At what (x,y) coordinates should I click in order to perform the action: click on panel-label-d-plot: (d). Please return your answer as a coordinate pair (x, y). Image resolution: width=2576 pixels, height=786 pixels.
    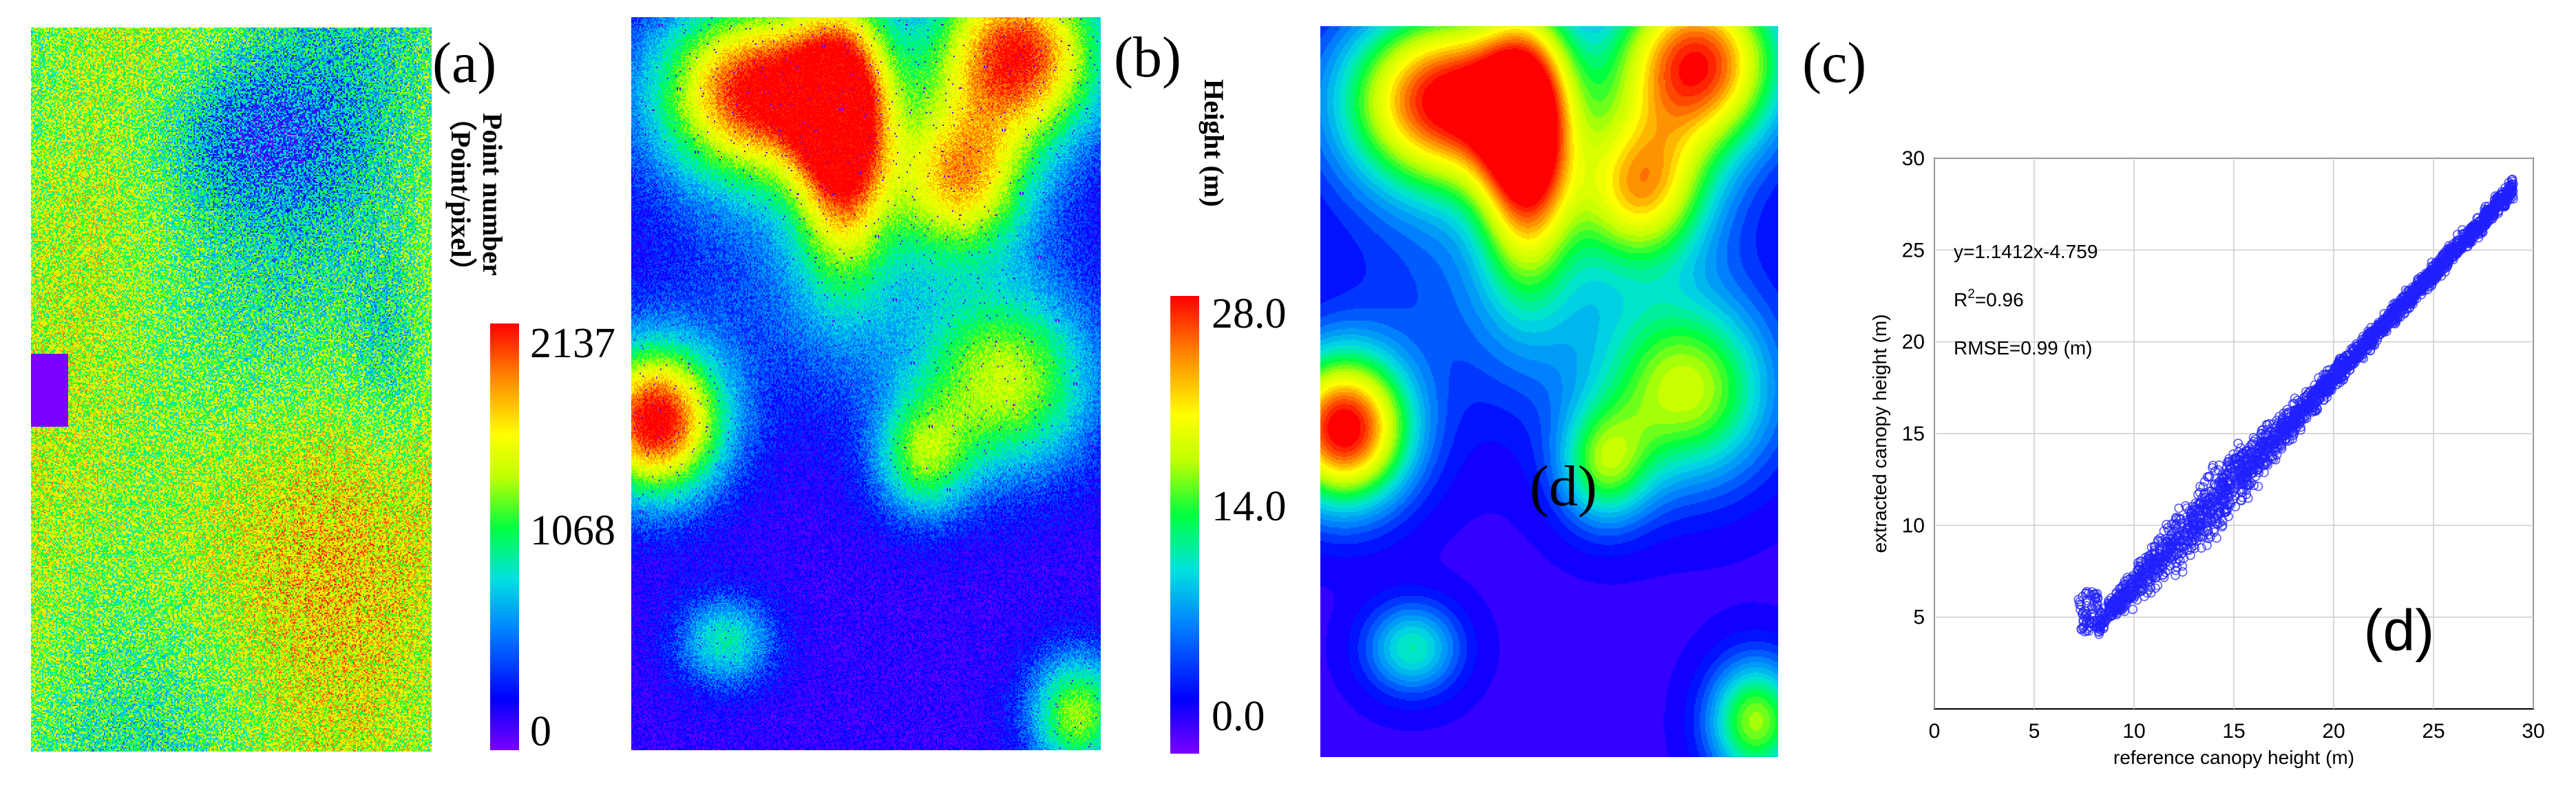
    Looking at the image, I should click on (2399, 630).